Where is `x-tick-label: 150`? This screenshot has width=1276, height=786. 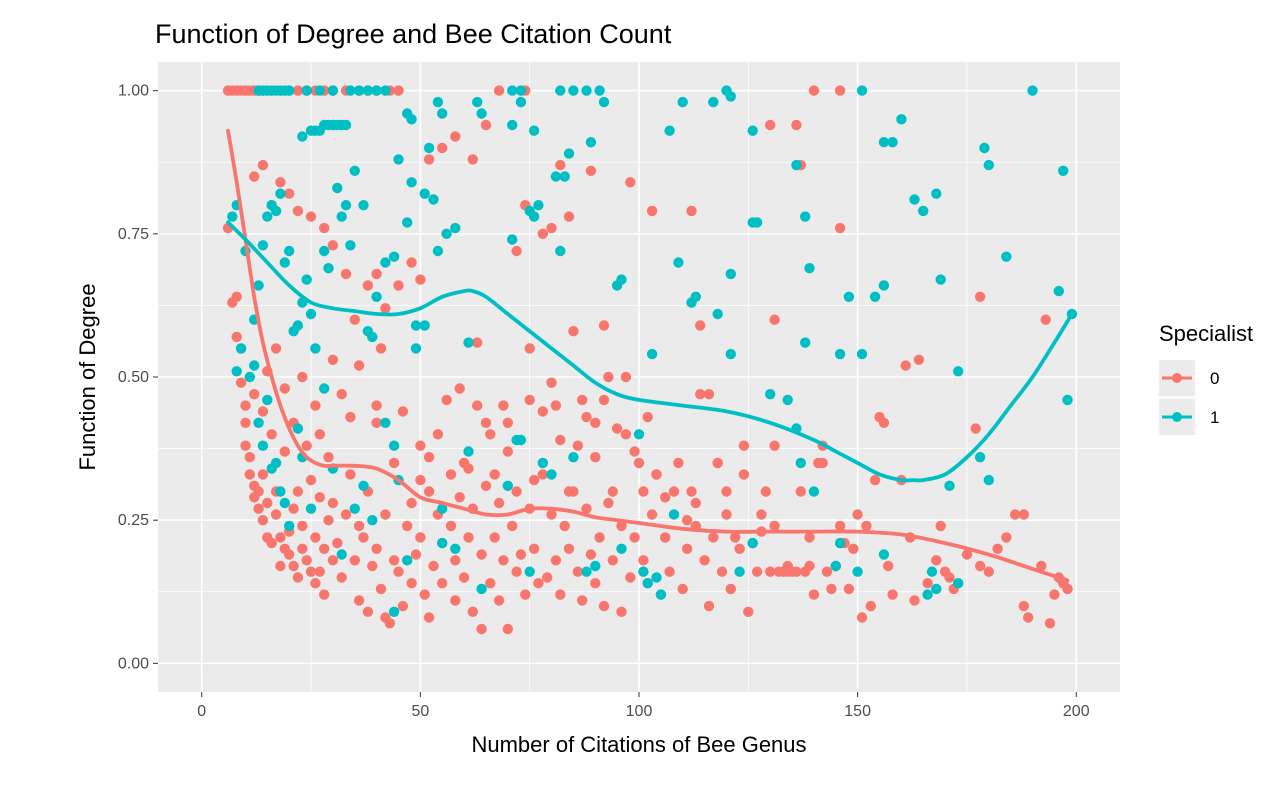 x-tick-label: 150 is located at coordinates (857, 711).